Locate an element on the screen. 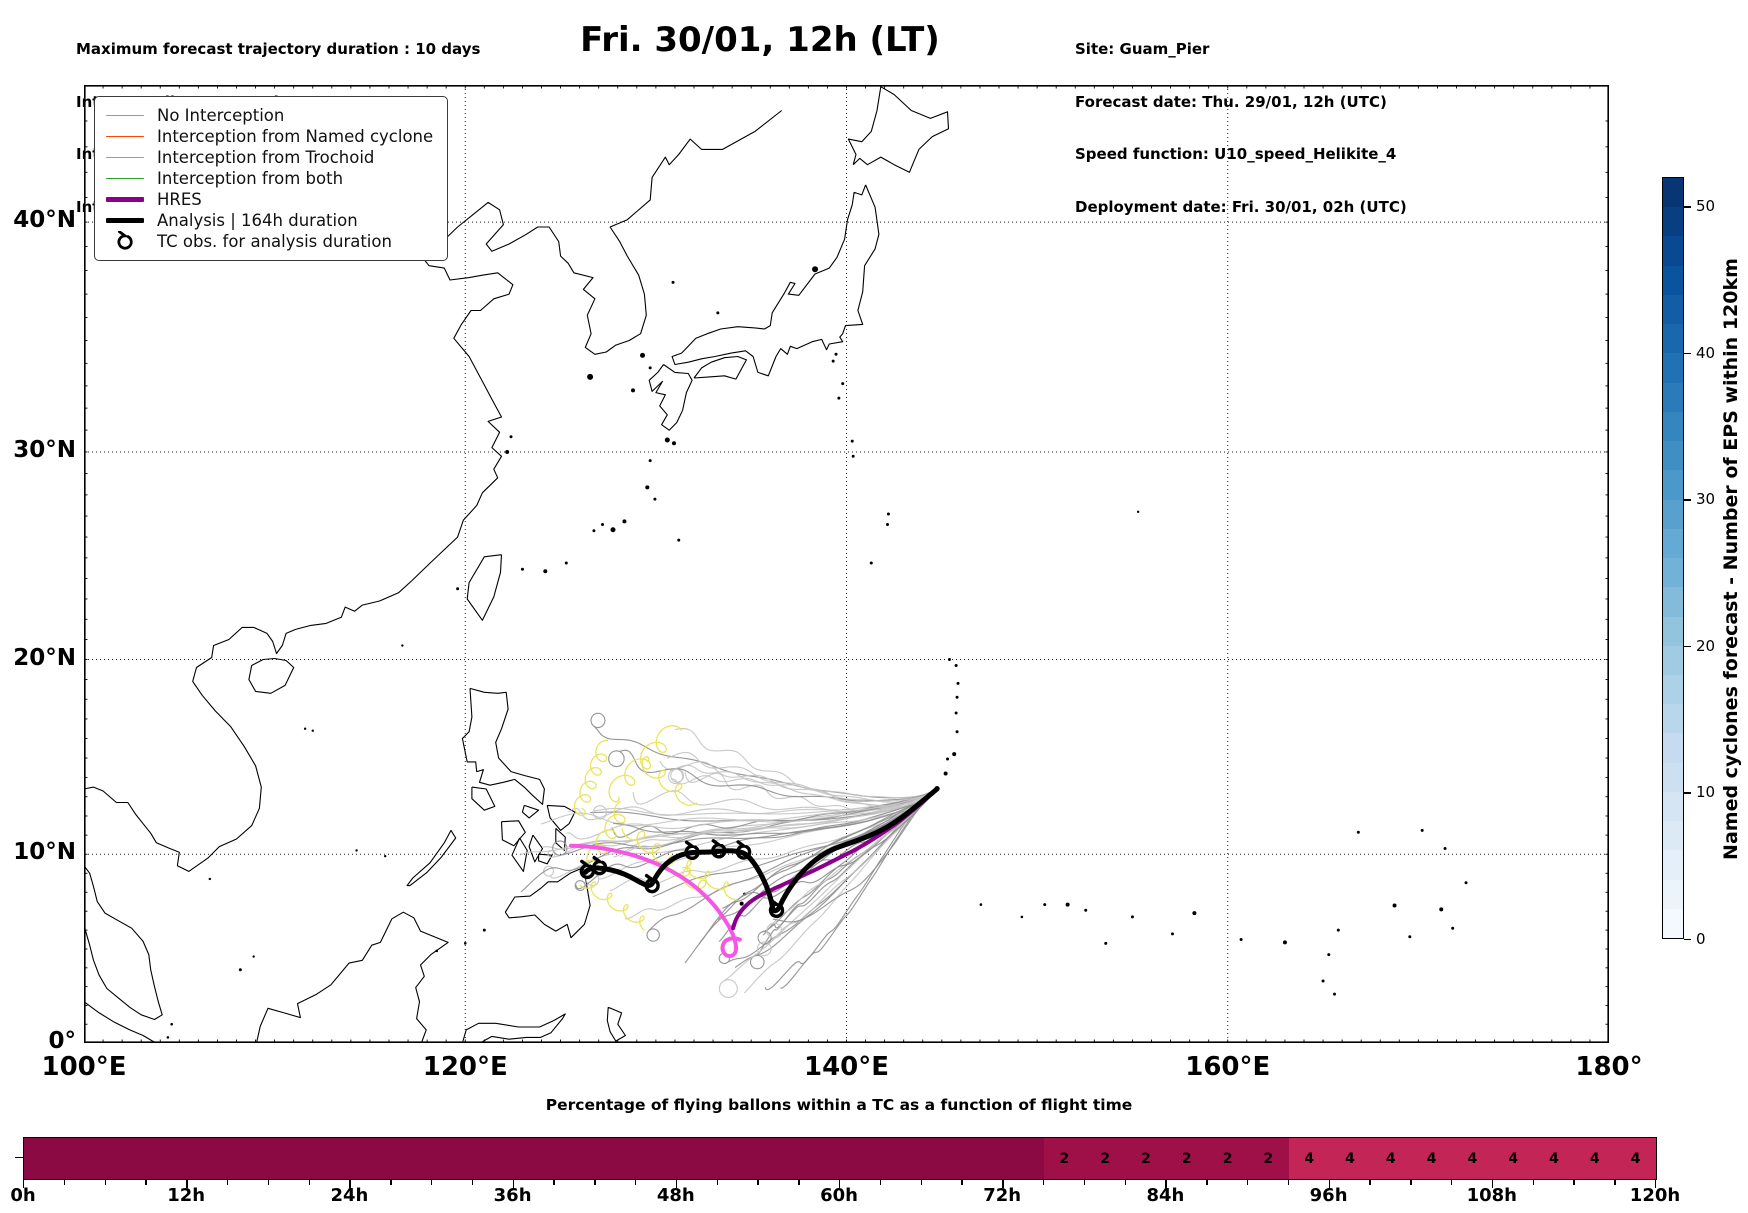  legend-item: TC obs. for analysis duration is located at coordinates (269, 241).